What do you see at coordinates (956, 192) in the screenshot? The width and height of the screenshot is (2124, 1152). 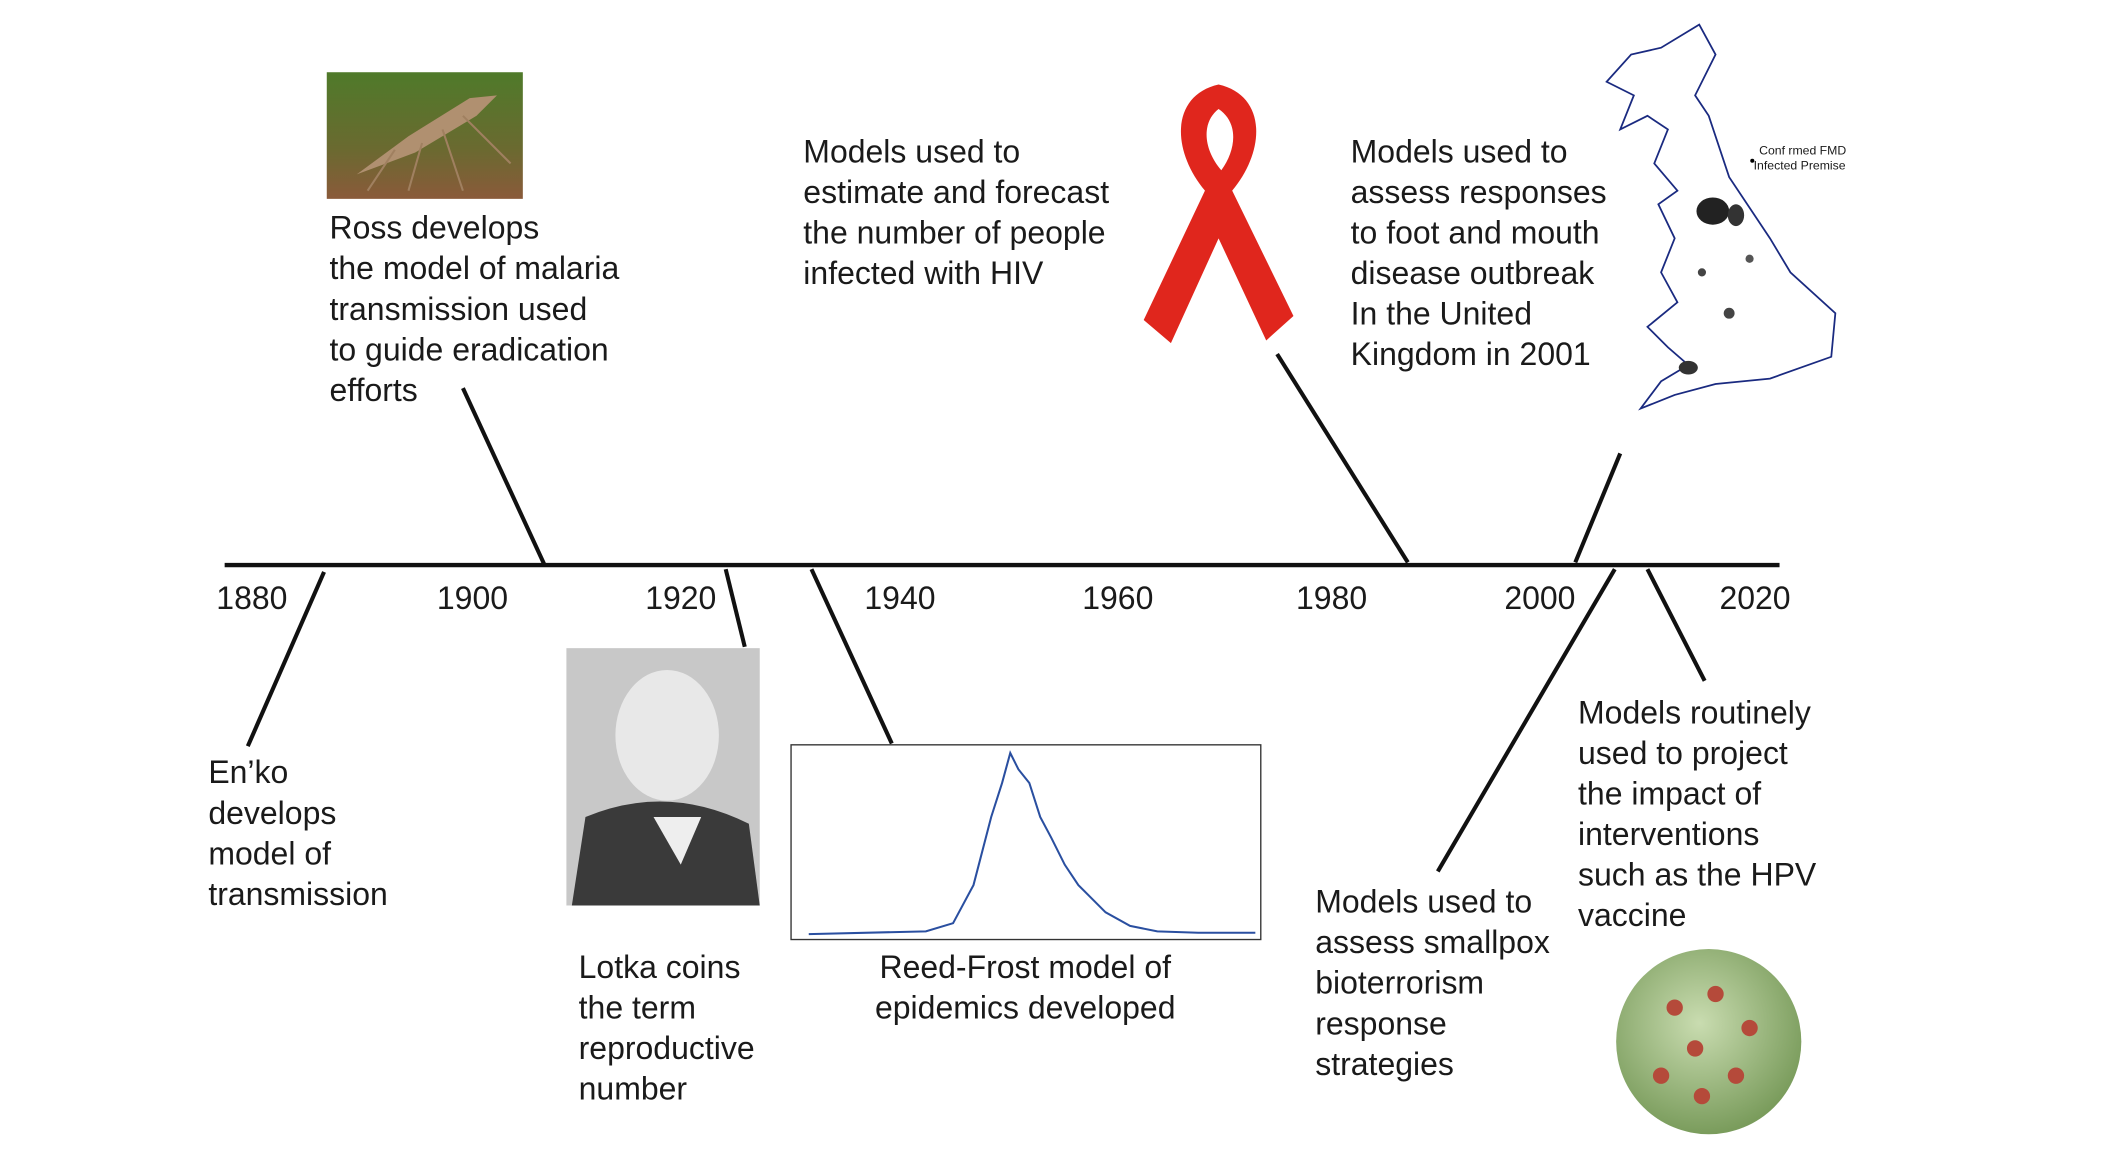 I see `event-text: estimate and forecast` at bounding box center [956, 192].